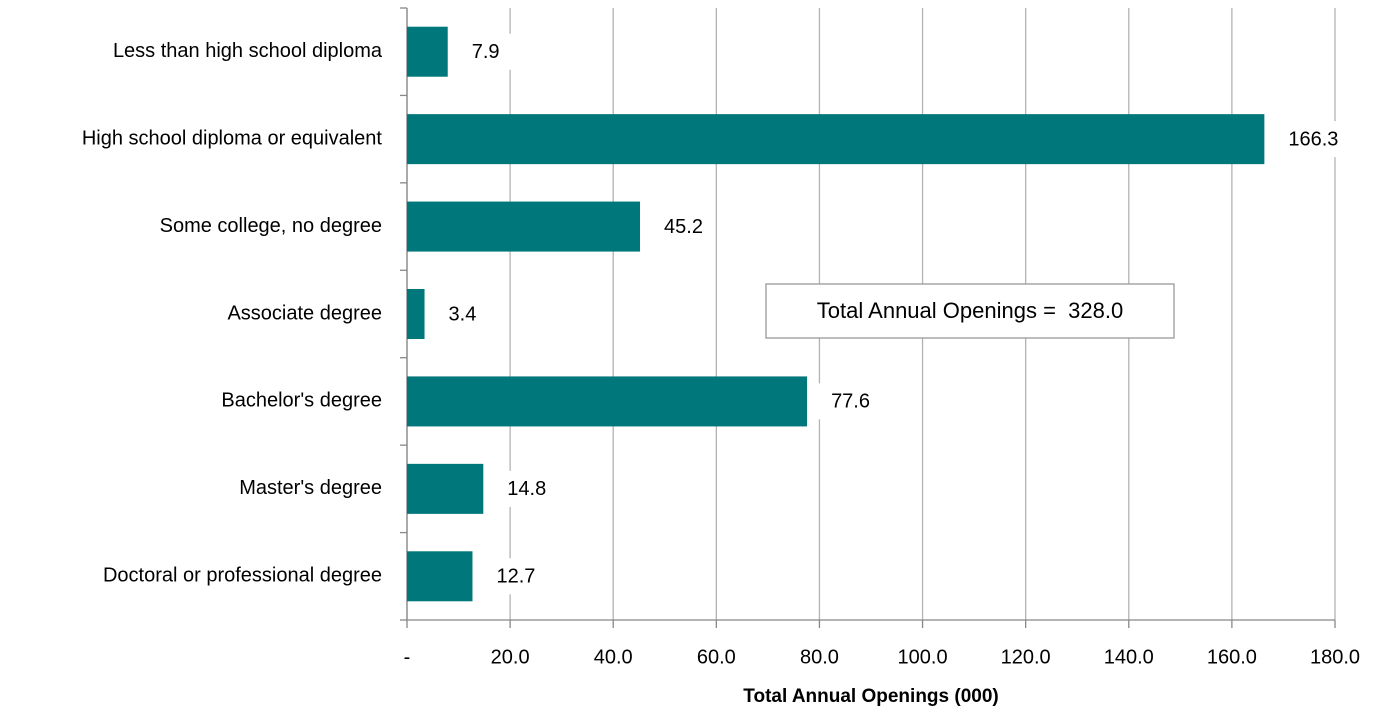 The height and width of the screenshot is (712, 1380). Describe the element at coordinates (463, 314) in the screenshot. I see `data-label: 3.4` at that location.